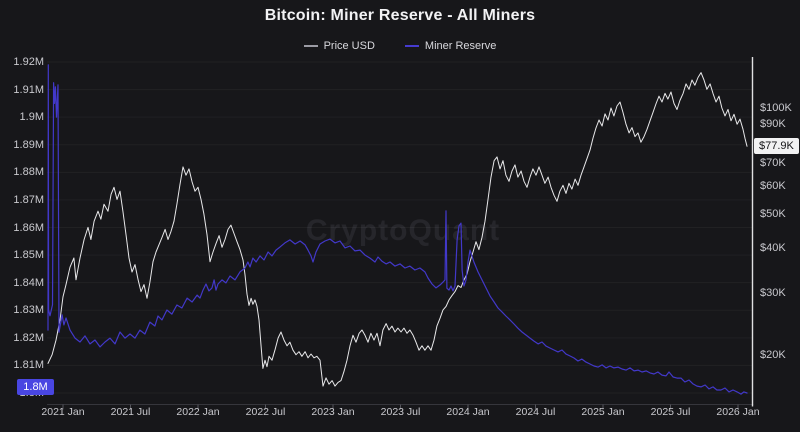  Describe the element at coordinates (28, 282) in the screenshot. I see `left-axis-tick-label: 1.84M` at that location.